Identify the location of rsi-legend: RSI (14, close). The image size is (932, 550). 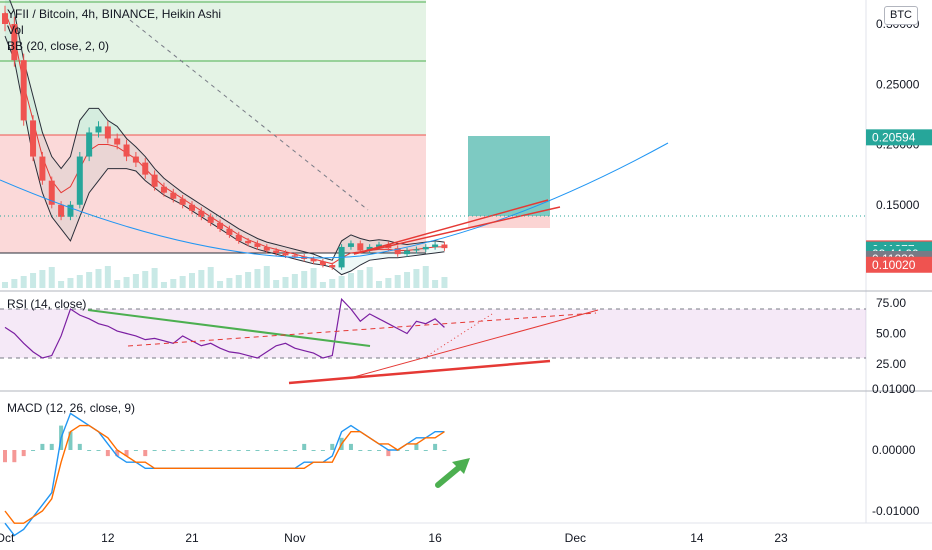
(47, 304).